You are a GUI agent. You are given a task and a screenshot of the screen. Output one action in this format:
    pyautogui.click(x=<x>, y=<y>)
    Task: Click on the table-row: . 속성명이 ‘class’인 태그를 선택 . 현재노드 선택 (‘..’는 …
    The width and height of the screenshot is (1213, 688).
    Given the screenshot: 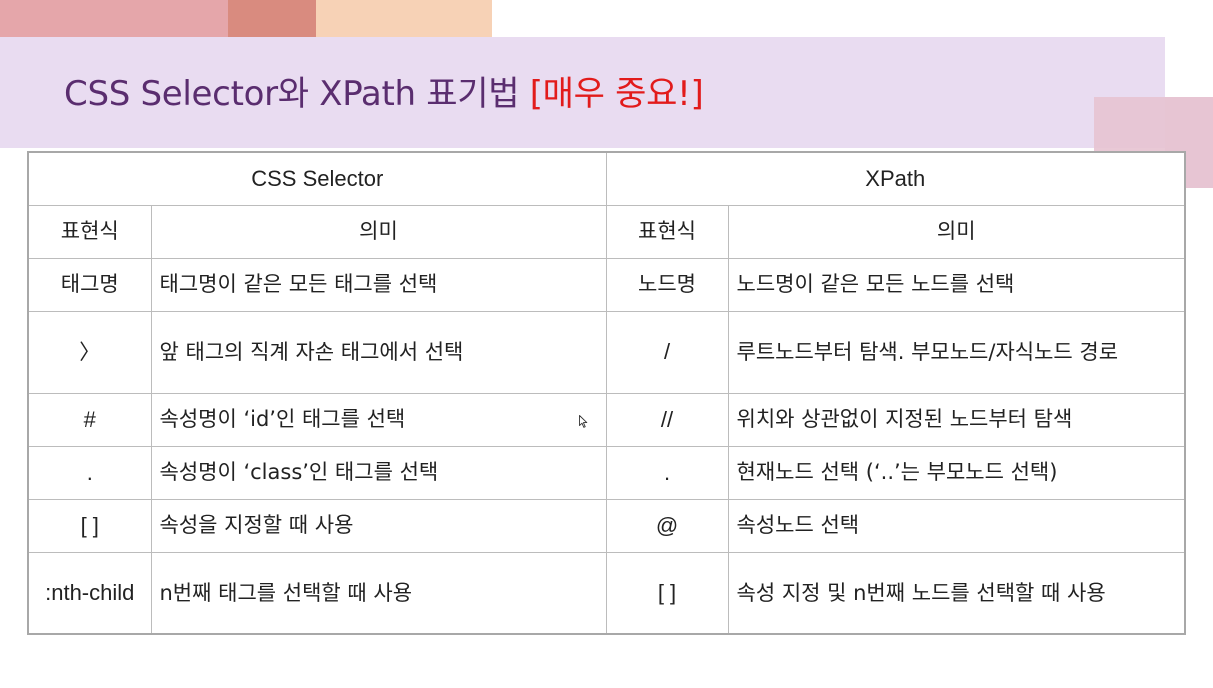 What is the action you would take?
    pyautogui.click(x=606, y=472)
    